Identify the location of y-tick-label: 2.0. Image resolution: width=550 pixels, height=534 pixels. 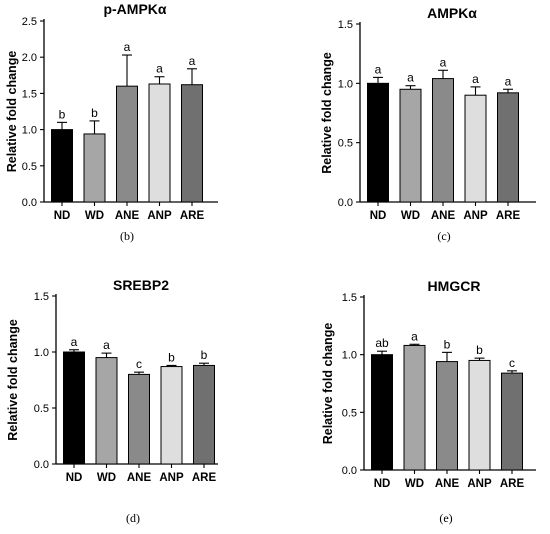
(29, 58).